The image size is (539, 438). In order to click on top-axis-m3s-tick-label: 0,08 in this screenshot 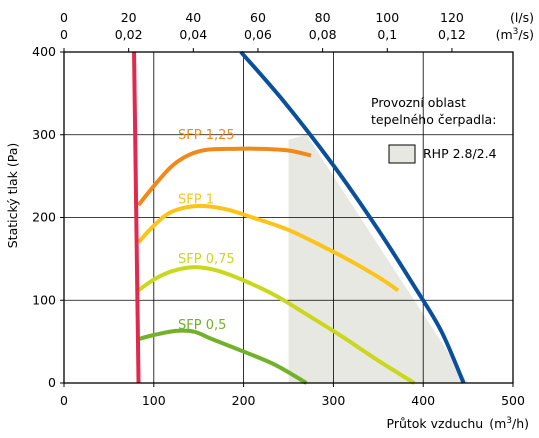, I will do `click(323, 34)`.